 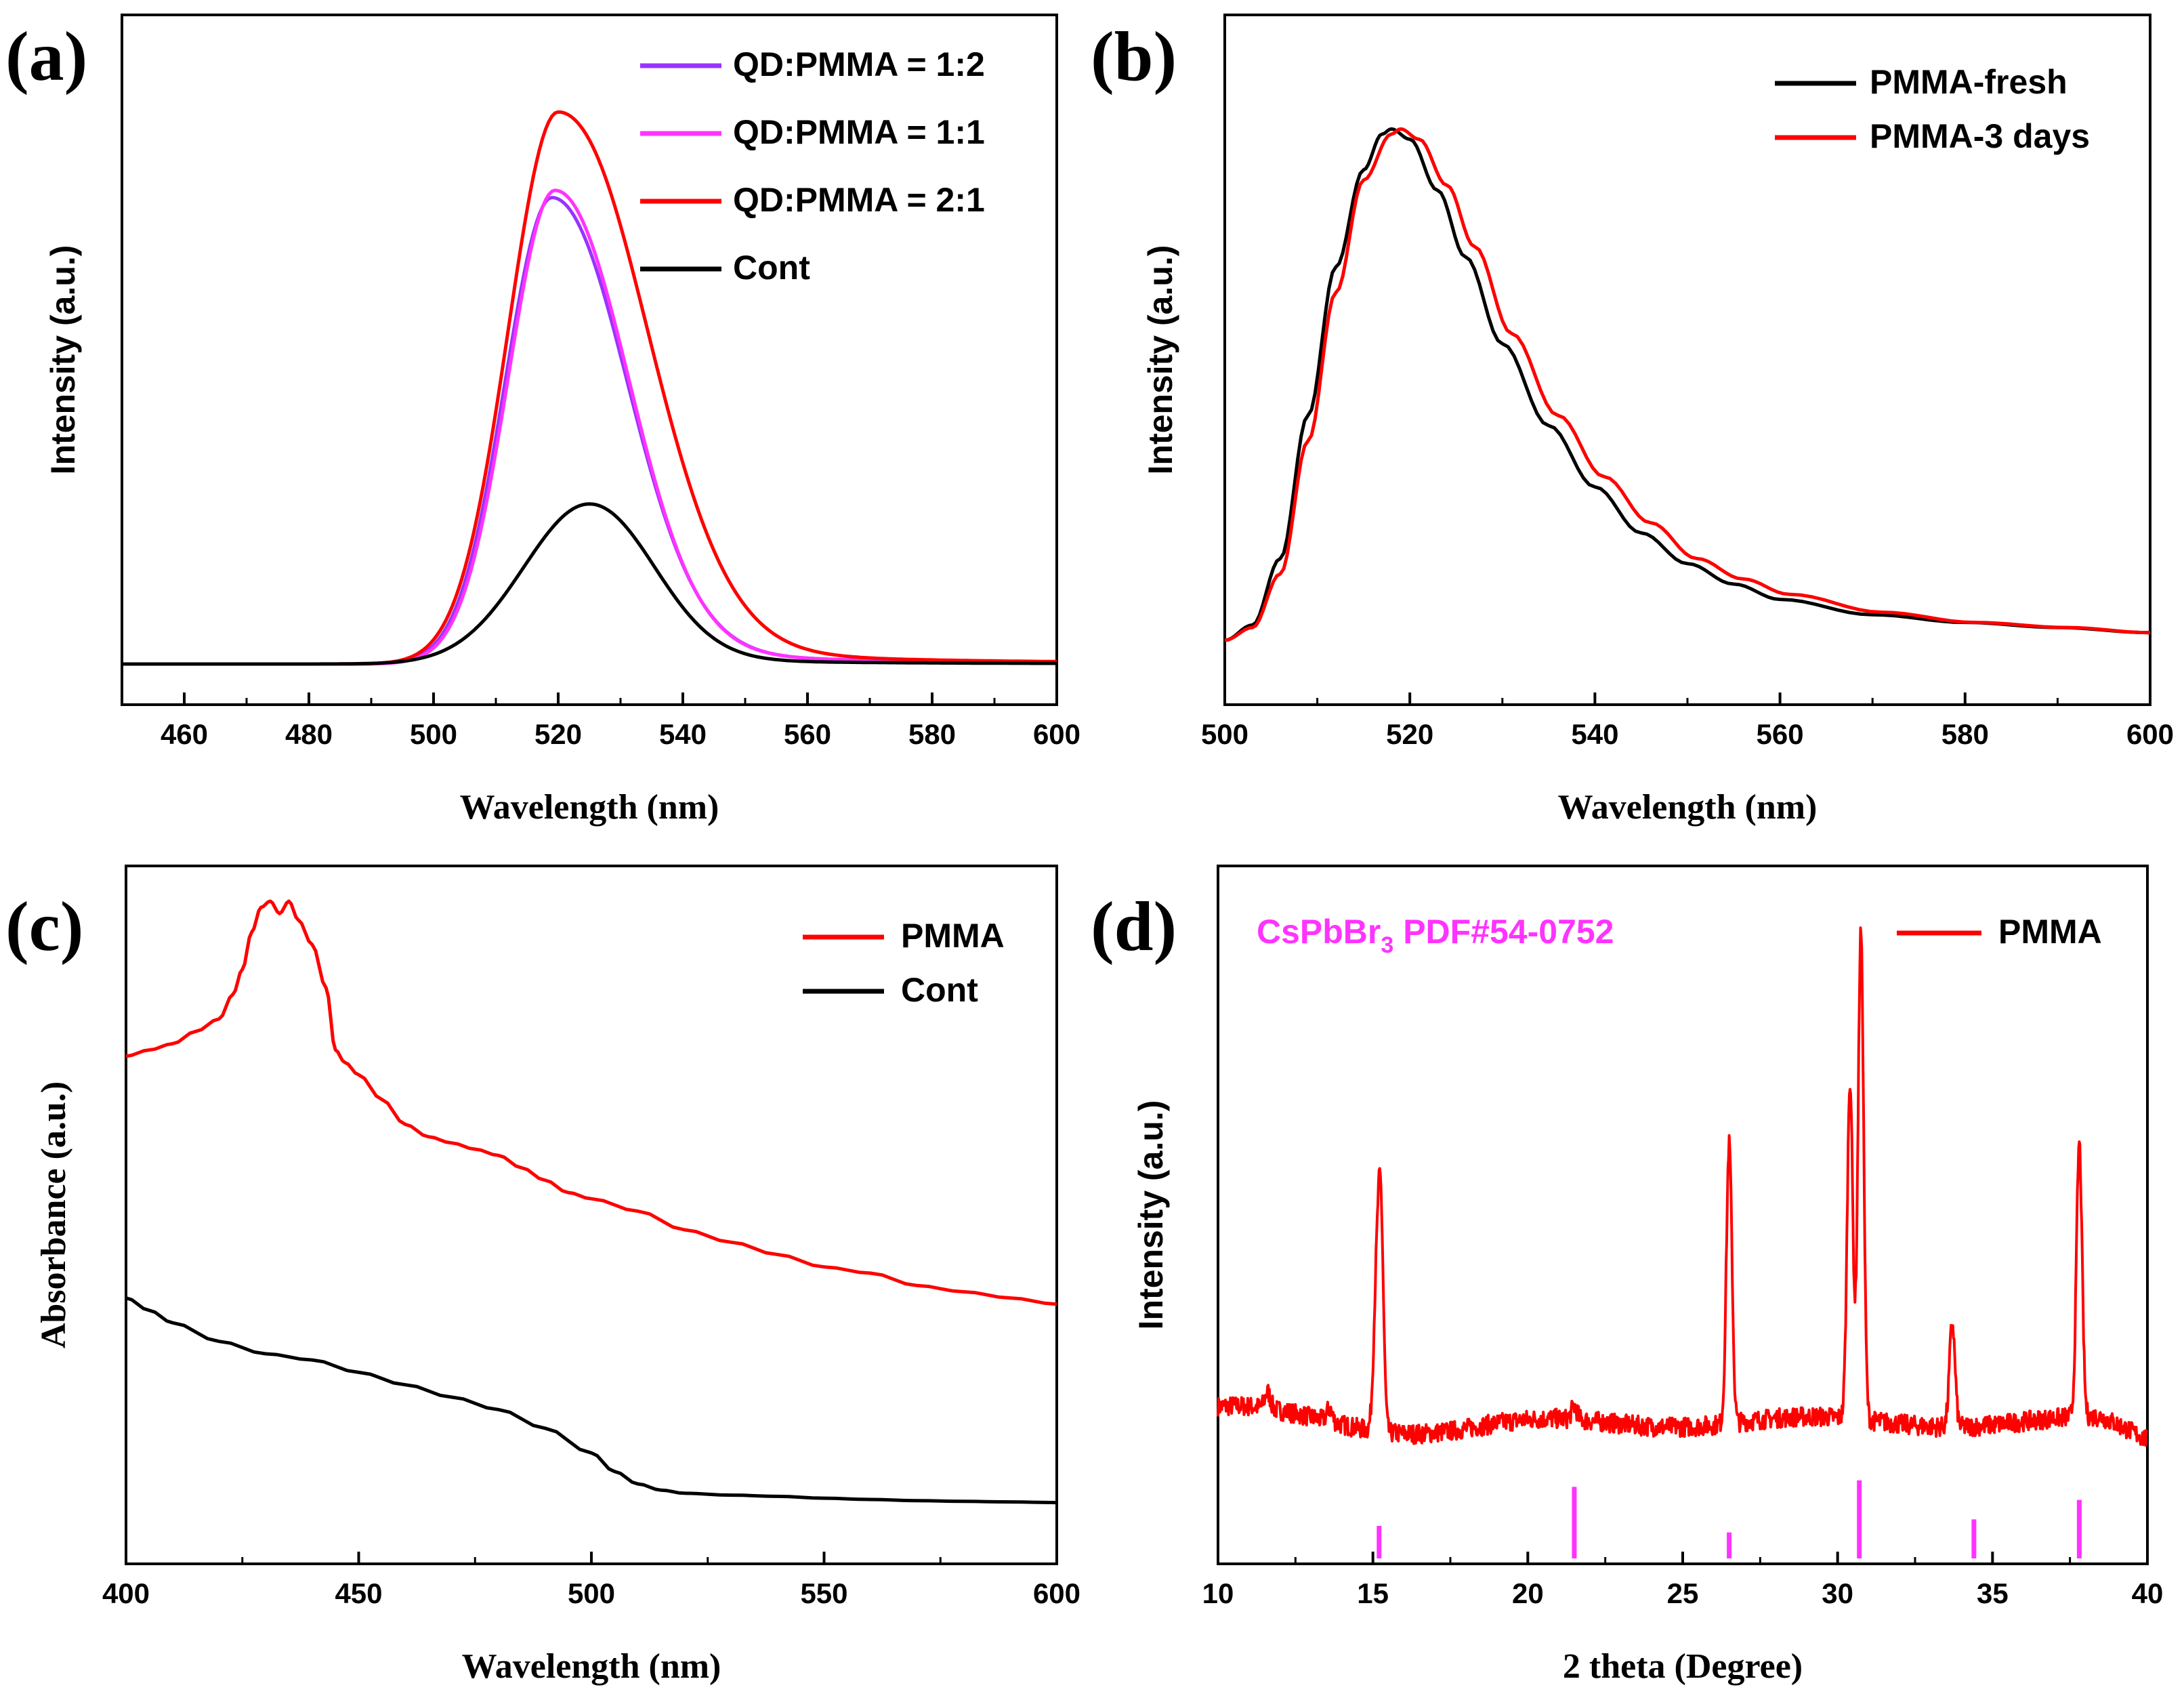 What do you see at coordinates (44, 927) in the screenshot?
I see `panel-label: (c)` at bounding box center [44, 927].